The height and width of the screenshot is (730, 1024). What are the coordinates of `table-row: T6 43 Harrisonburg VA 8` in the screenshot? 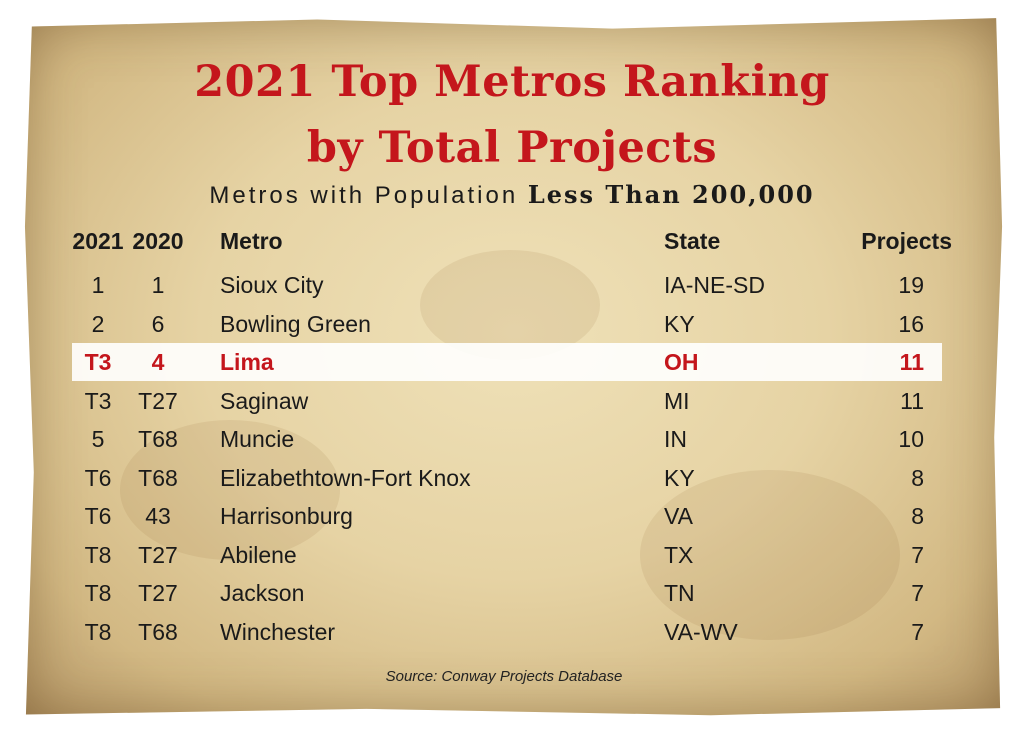 It's located at (507, 516).